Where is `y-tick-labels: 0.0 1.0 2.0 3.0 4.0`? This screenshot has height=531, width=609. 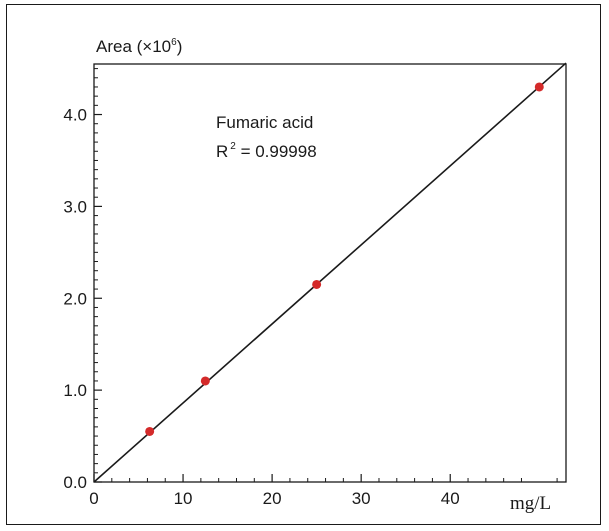 y-tick-labels: 0.0 1.0 2.0 3.0 4.0 is located at coordinates (75, 299).